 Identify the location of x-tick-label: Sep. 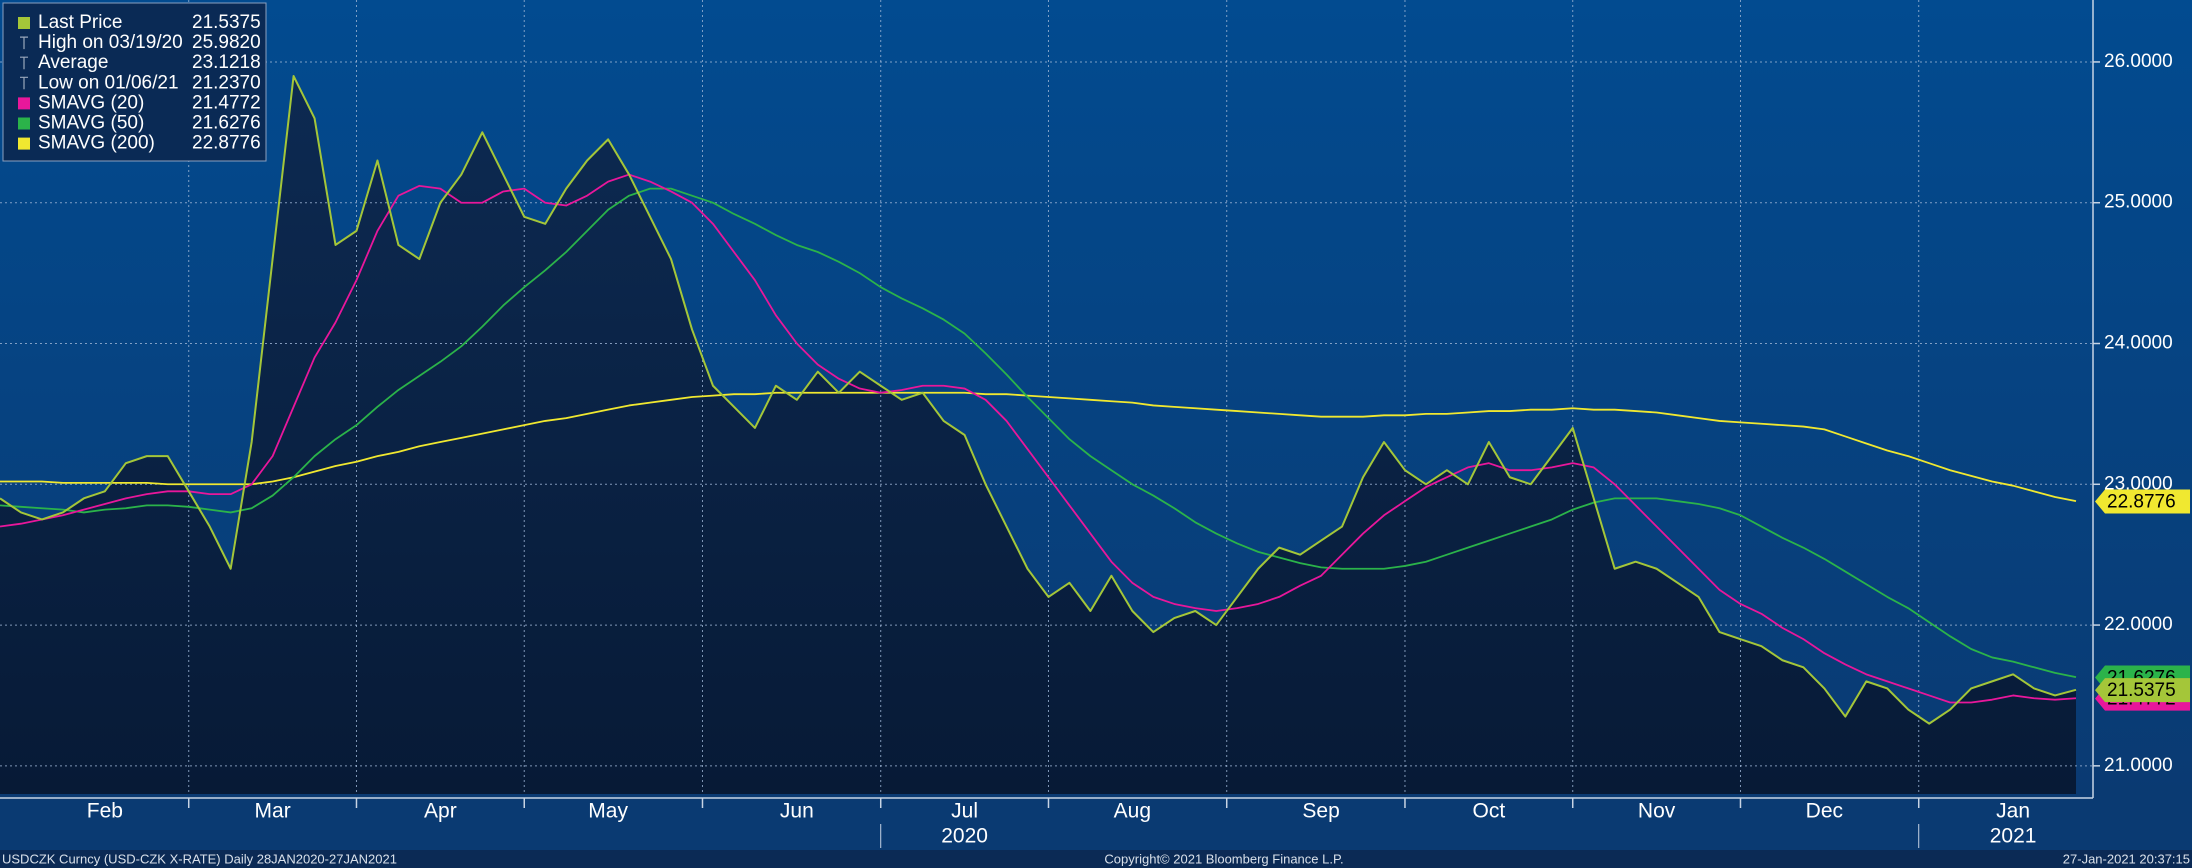
(1320, 811).